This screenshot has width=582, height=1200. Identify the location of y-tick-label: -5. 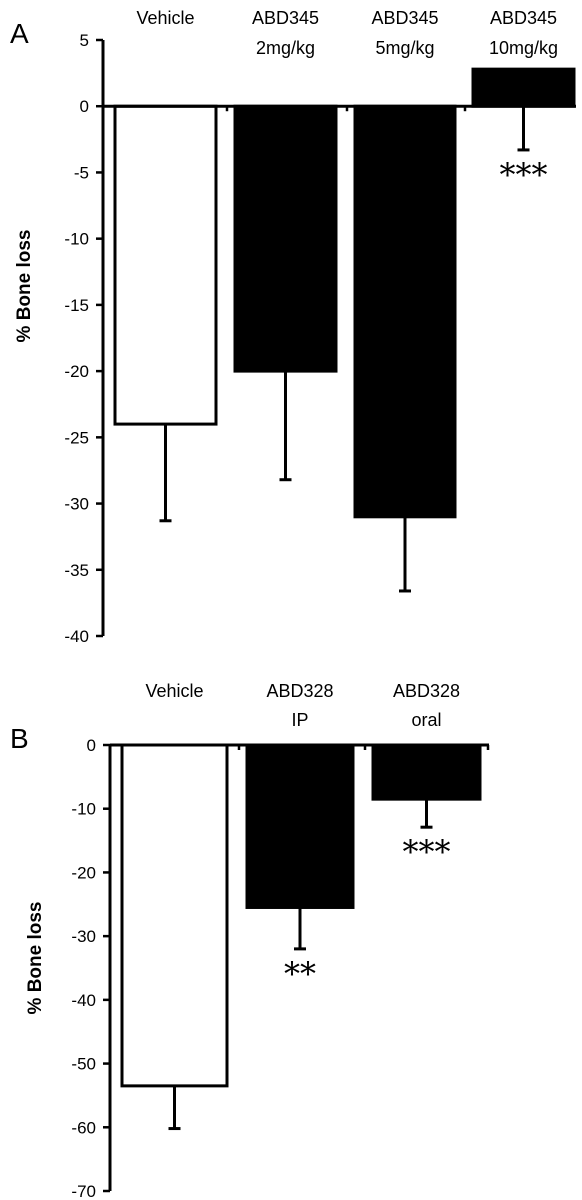
(81, 172).